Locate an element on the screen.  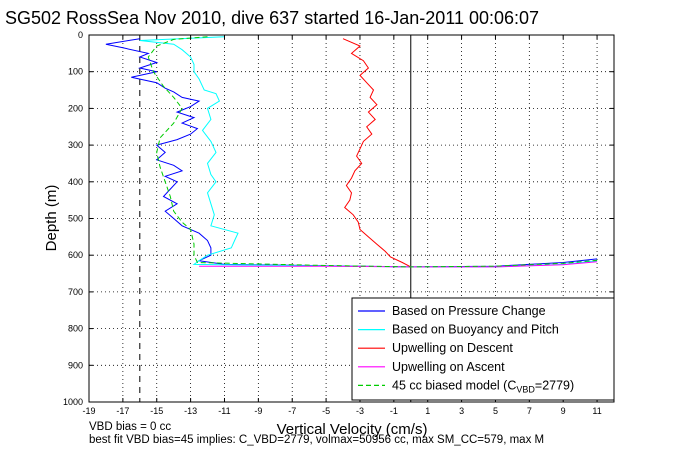
x-tick-label: 3 is located at coordinates (461, 411).